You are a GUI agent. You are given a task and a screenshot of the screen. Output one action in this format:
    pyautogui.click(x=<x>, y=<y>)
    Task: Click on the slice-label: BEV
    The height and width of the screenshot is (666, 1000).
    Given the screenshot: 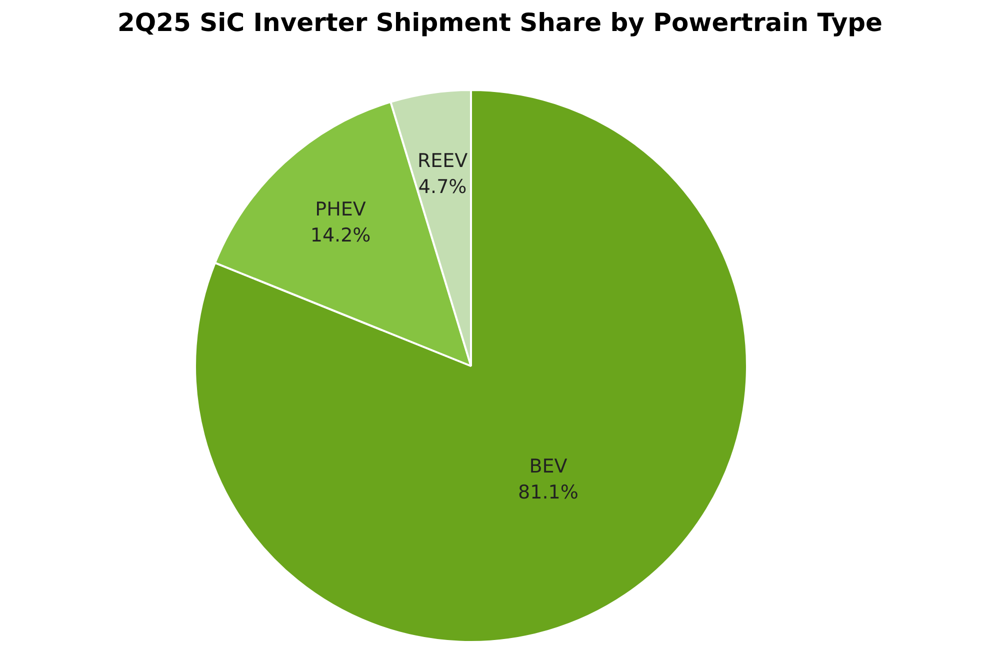 What is the action you would take?
    pyautogui.click(x=548, y=466)
    